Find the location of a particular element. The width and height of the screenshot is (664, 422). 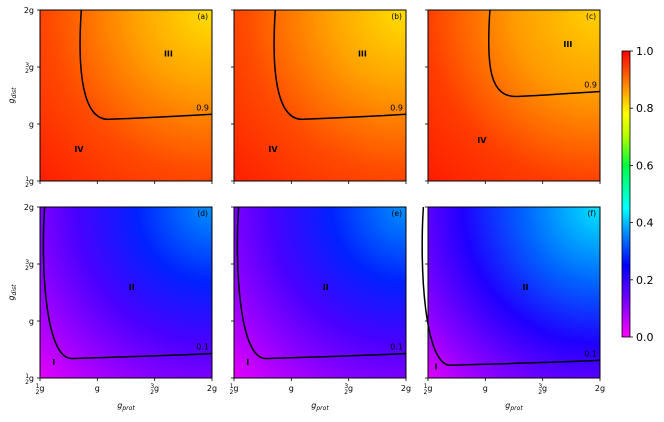

panel-frame-e is located at coordinates (320, 292).